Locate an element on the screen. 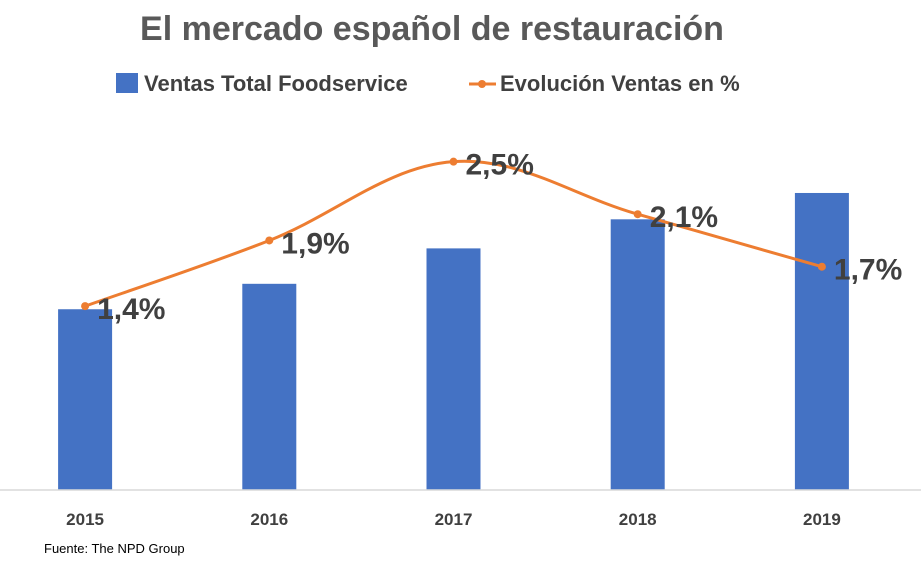 The image size is (921, 565). legend-bar-label: Ventas Total Foodservice is located at coordinates (276, 83).